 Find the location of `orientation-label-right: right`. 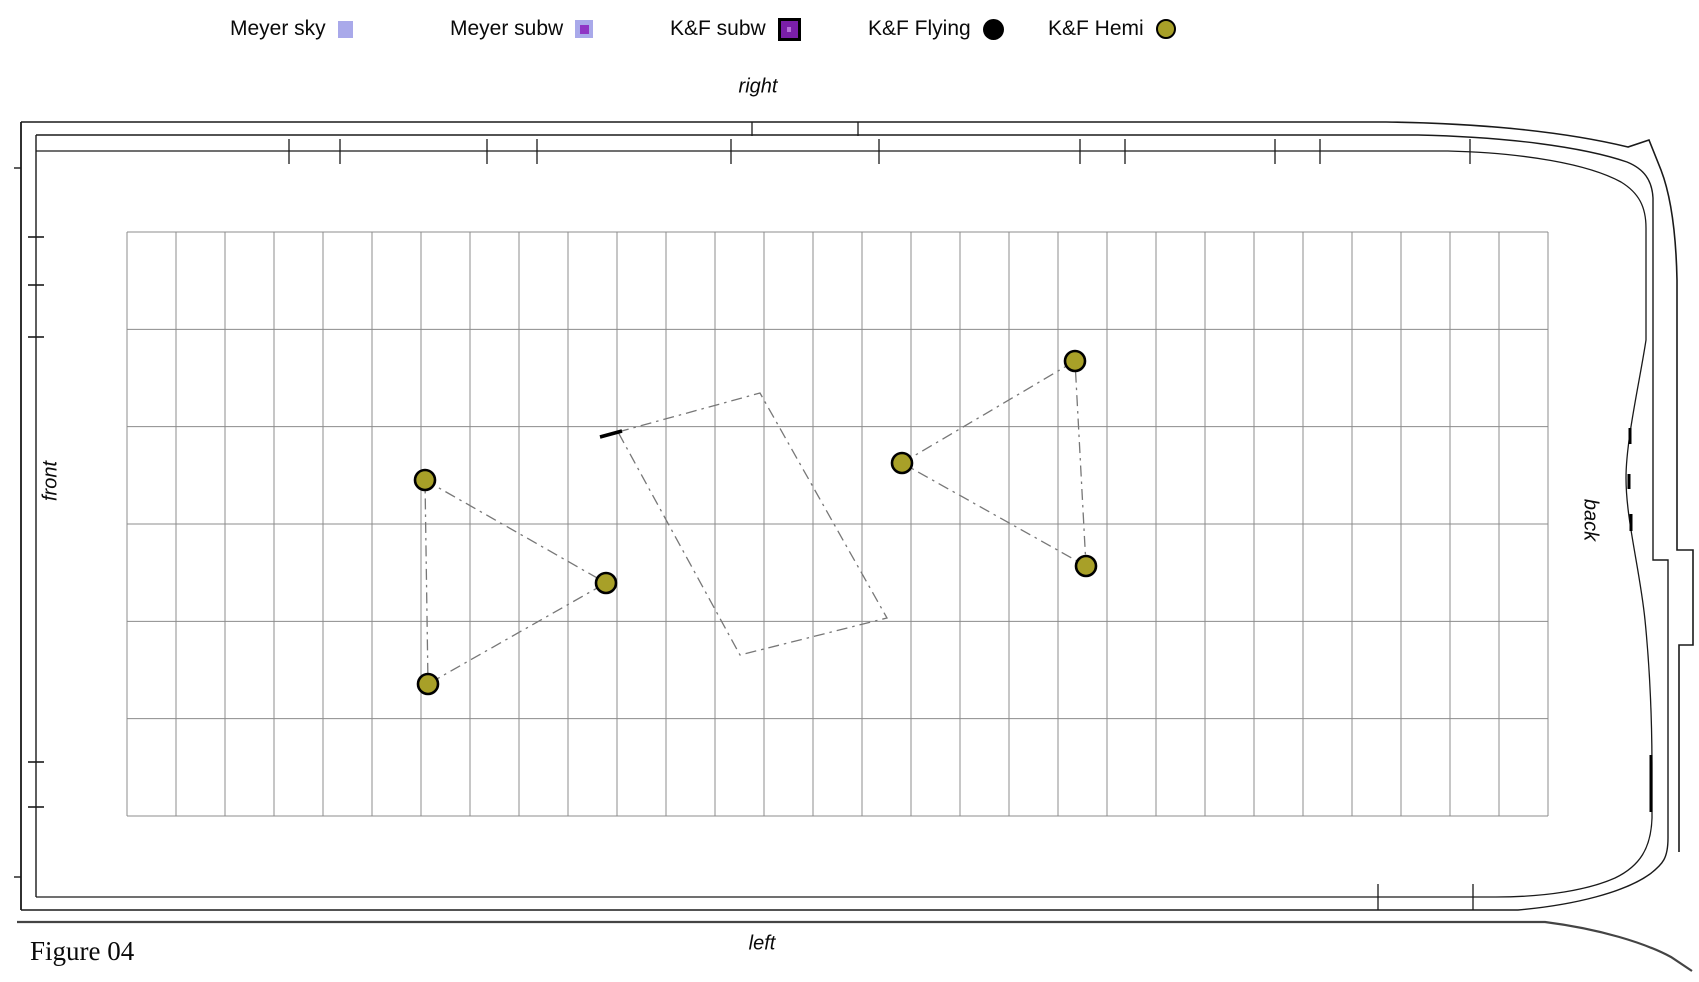

orientation-label-right: right is located at coordinates (758, 86).